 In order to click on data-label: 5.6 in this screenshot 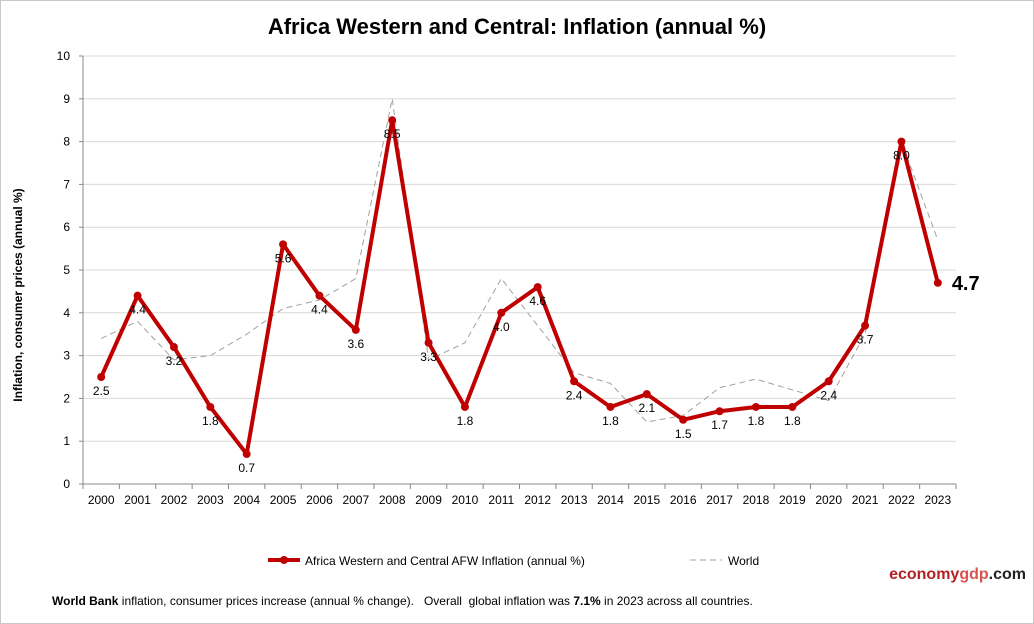, I will do `click(283, 258)`.